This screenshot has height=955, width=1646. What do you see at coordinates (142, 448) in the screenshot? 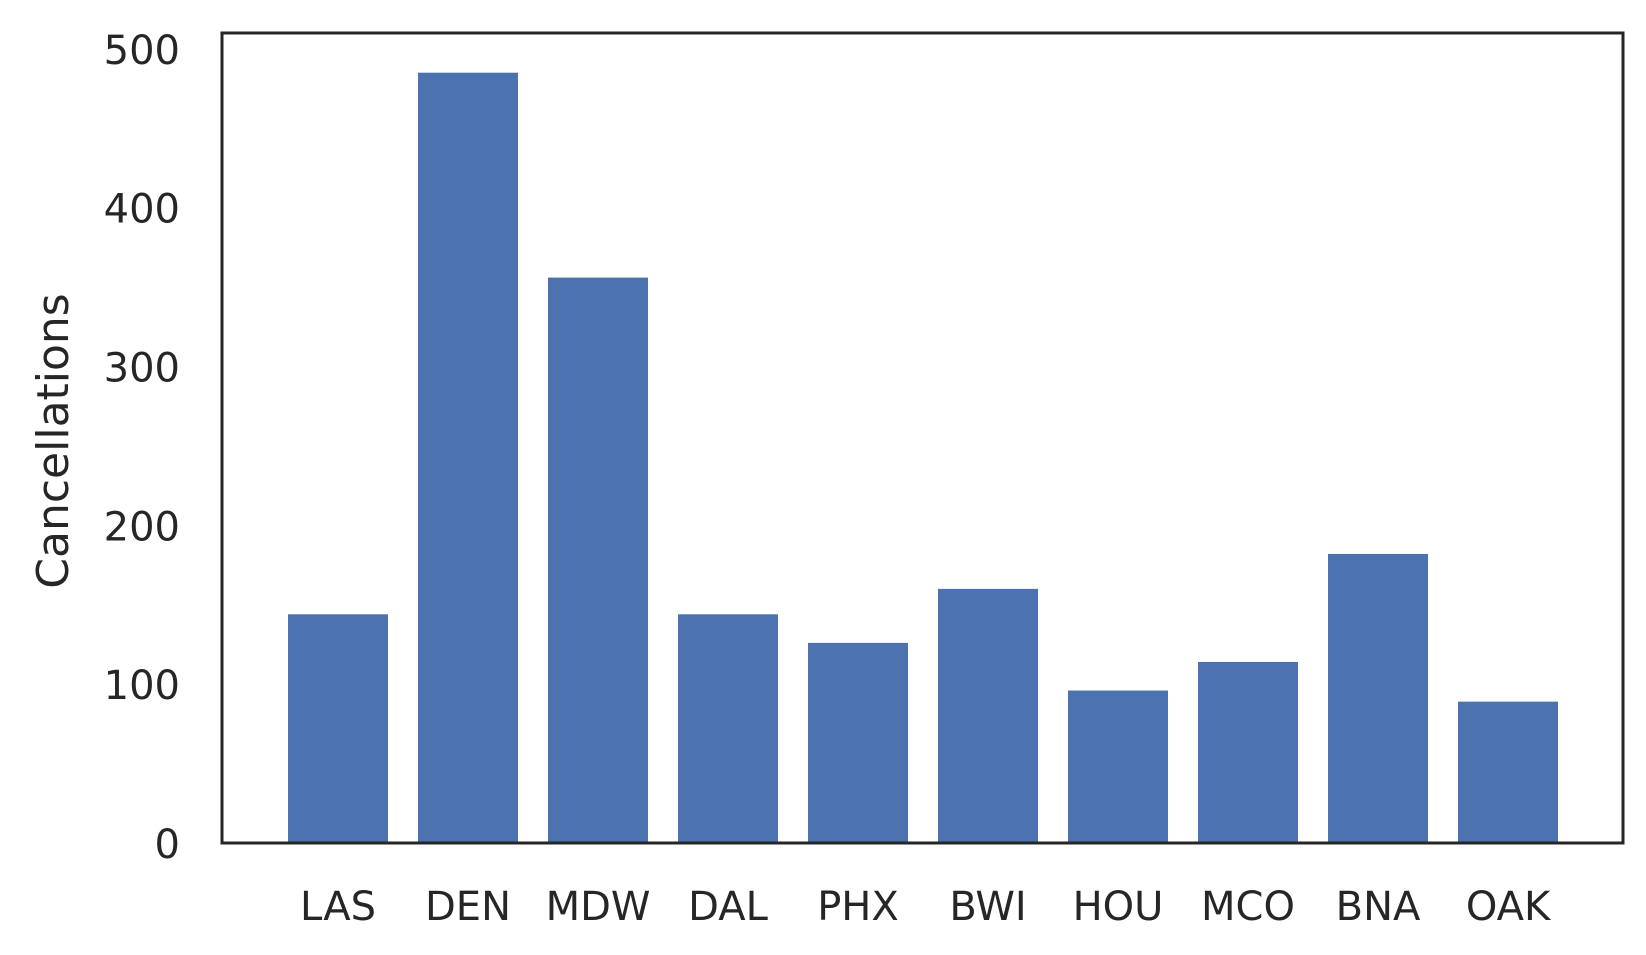
I see `y-axis-ticks: 0 100 200 300 400 500` at bounding box center [142, 448].